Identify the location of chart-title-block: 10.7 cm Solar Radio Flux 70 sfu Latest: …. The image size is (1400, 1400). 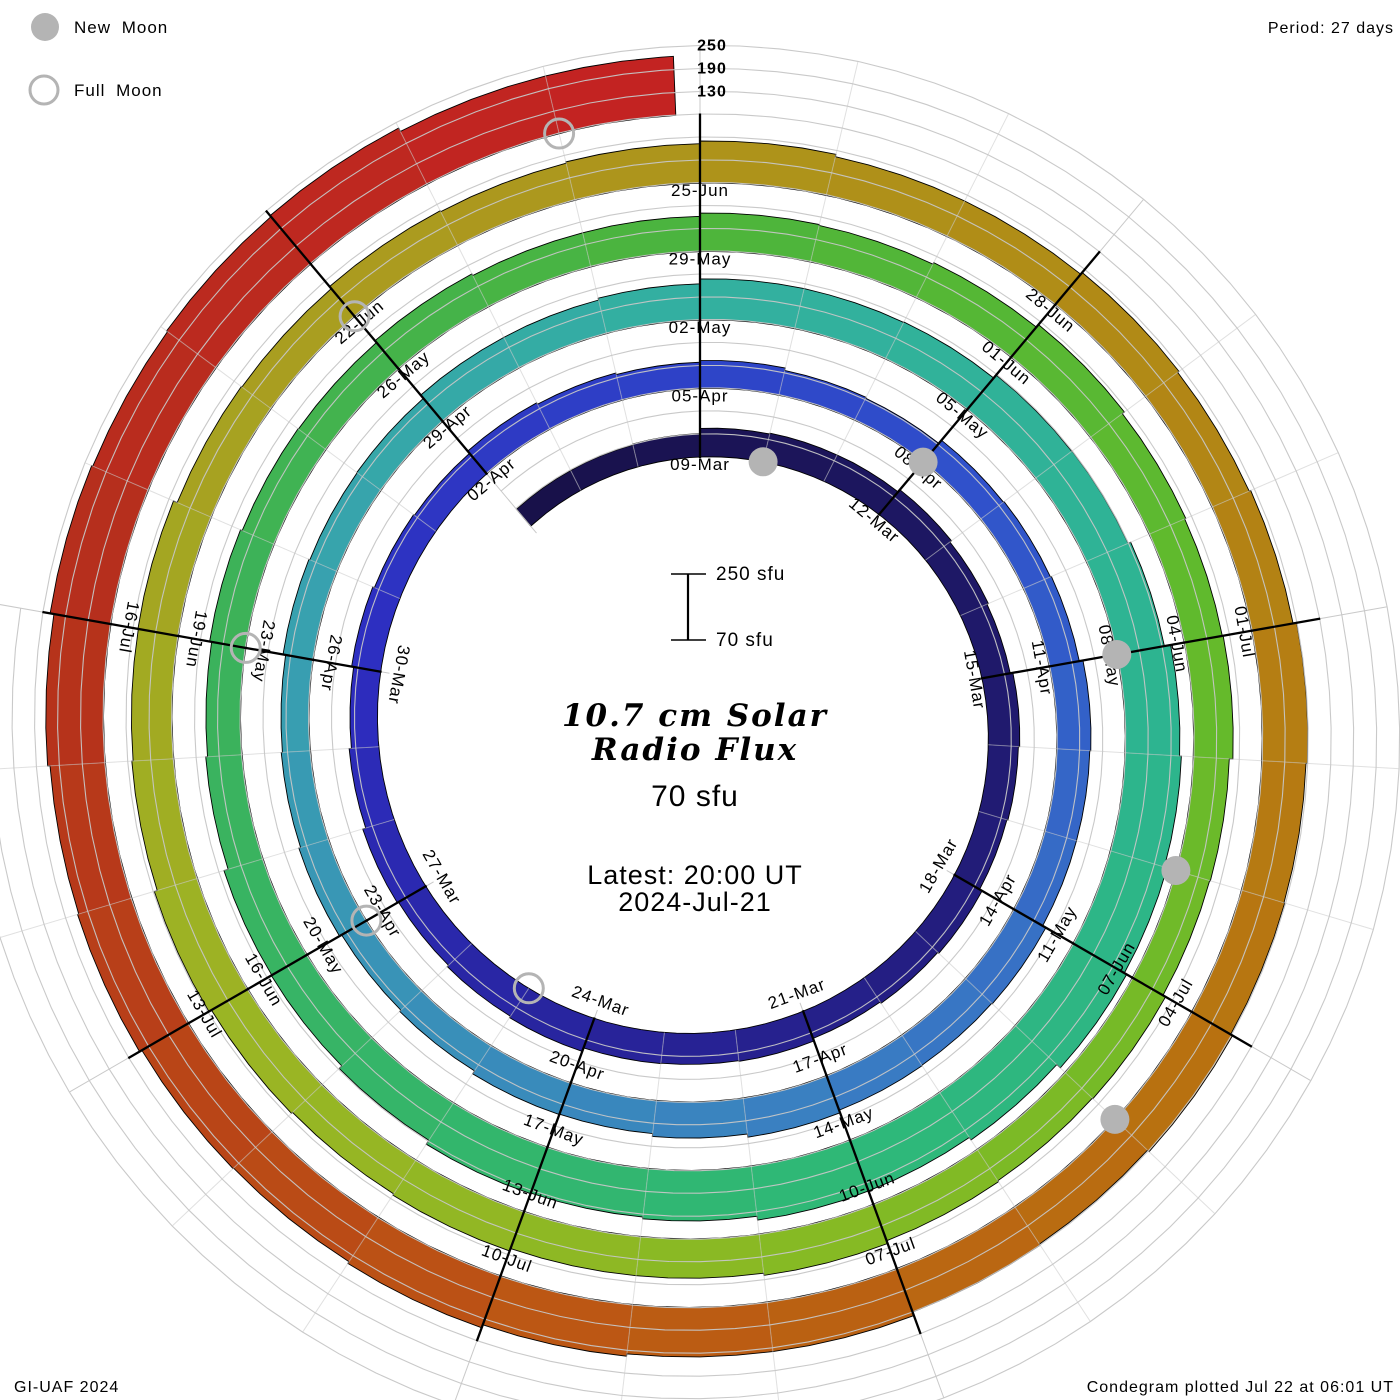
(694, 807).